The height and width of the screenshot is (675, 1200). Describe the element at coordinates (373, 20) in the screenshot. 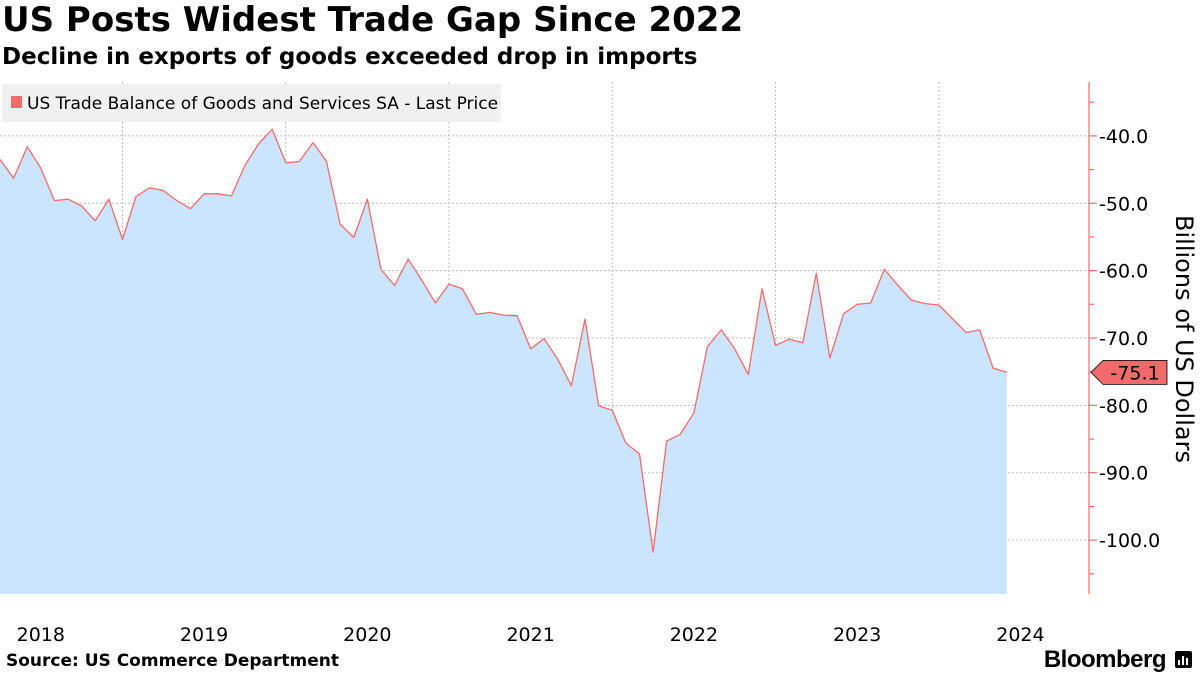

I see `chart-title: US Posts Widest Trade Gap Since 2022` at that location.